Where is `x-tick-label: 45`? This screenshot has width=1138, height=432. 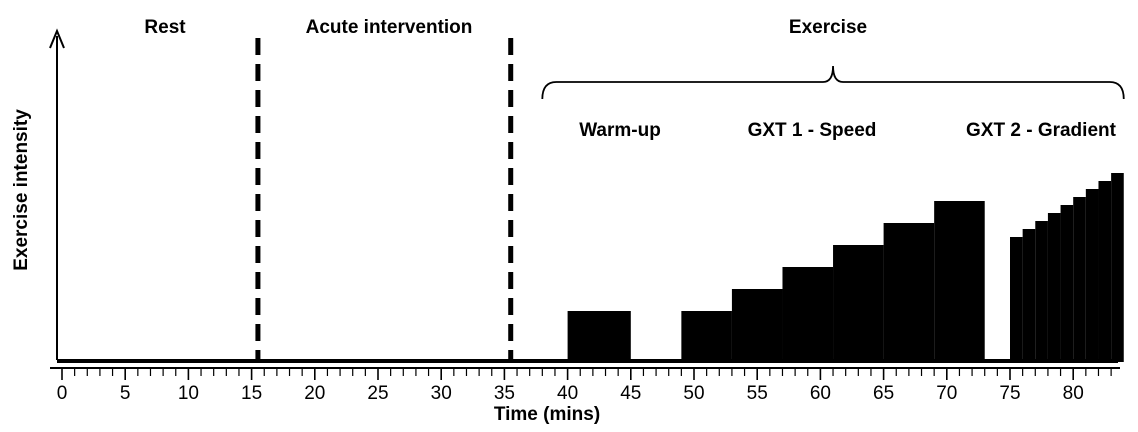
x-tick-label: 45 is located at coordinates (630, 393).